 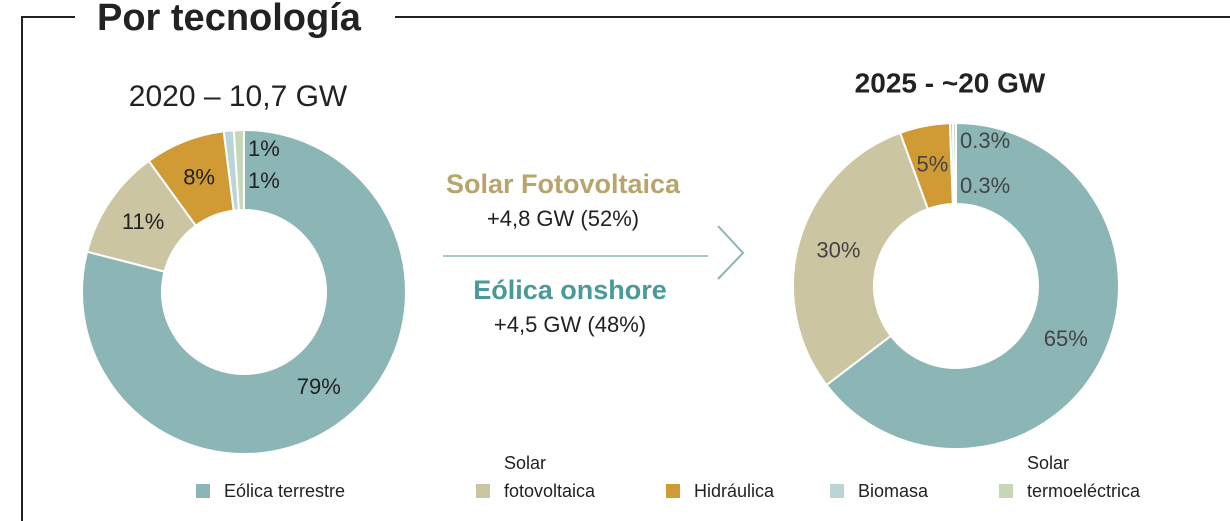 What do you see at coordinates (229, 19) in the screenshot?
I see `chart-title: Por tecnología` at bounding box center [229, 19].